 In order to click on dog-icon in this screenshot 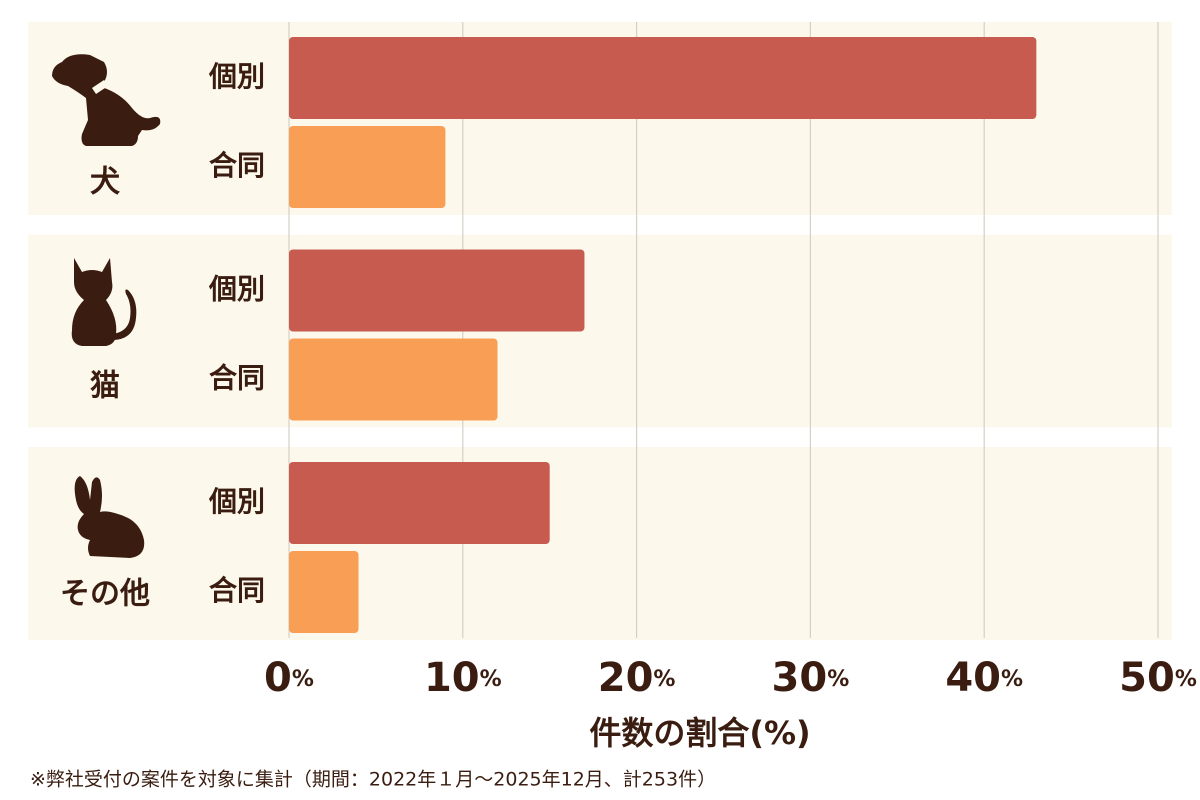, I will do `click(106, 100)`.